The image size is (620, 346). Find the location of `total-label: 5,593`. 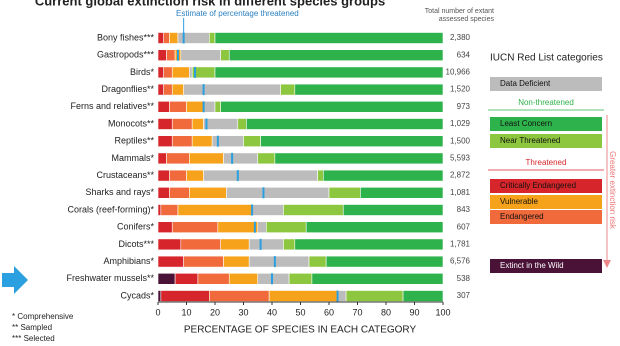

total-label: 5,593 is located at coordinates (460, 158).